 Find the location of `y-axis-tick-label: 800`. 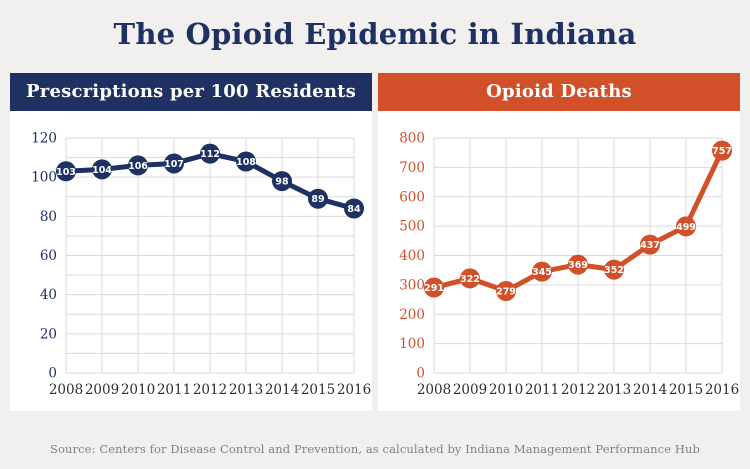

y-axis-tick-label: 800 is located at coordinates (412, 139).